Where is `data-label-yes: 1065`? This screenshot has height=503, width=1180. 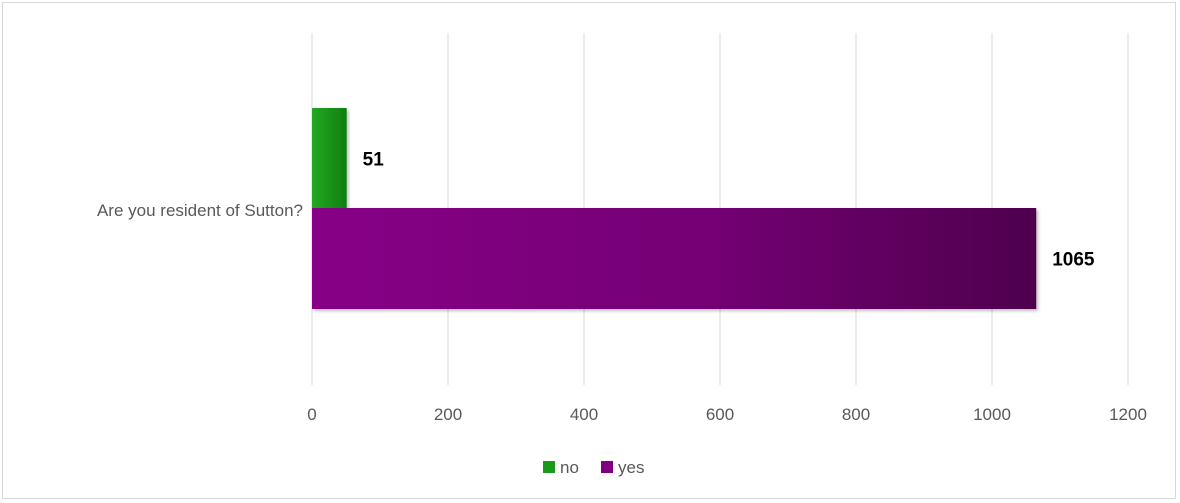 data-label-yes: 1065 is located at coordinates (1073, 260).